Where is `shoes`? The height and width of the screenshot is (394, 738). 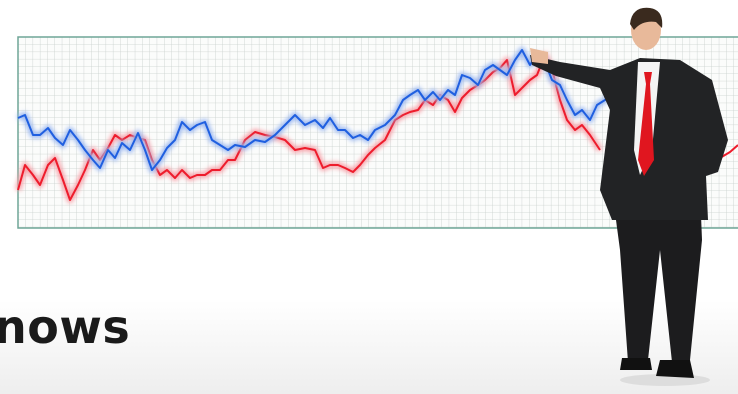
shoes is located at coordinates (657, 368).